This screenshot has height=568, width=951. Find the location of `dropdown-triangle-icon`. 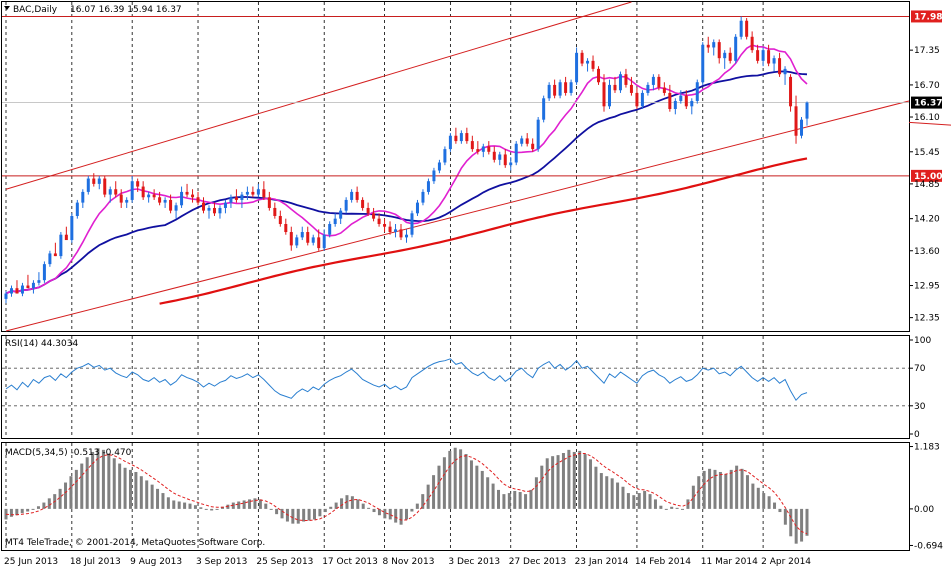

dropdown-triangle-icon is located at coordinates (7, 8).